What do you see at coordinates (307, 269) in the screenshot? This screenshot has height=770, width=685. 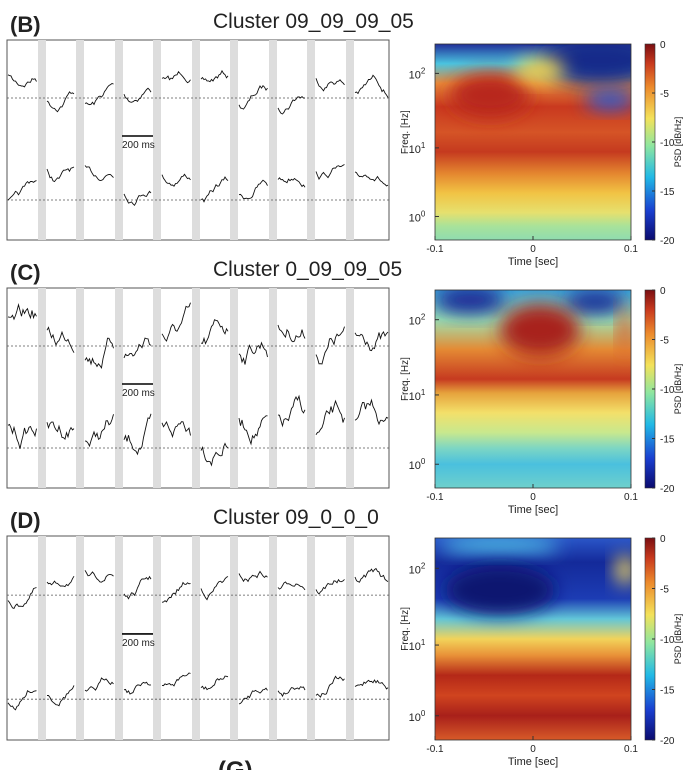 I see `panel-title: Cluster 0_09_09_05` at bounding box center [307, 269].